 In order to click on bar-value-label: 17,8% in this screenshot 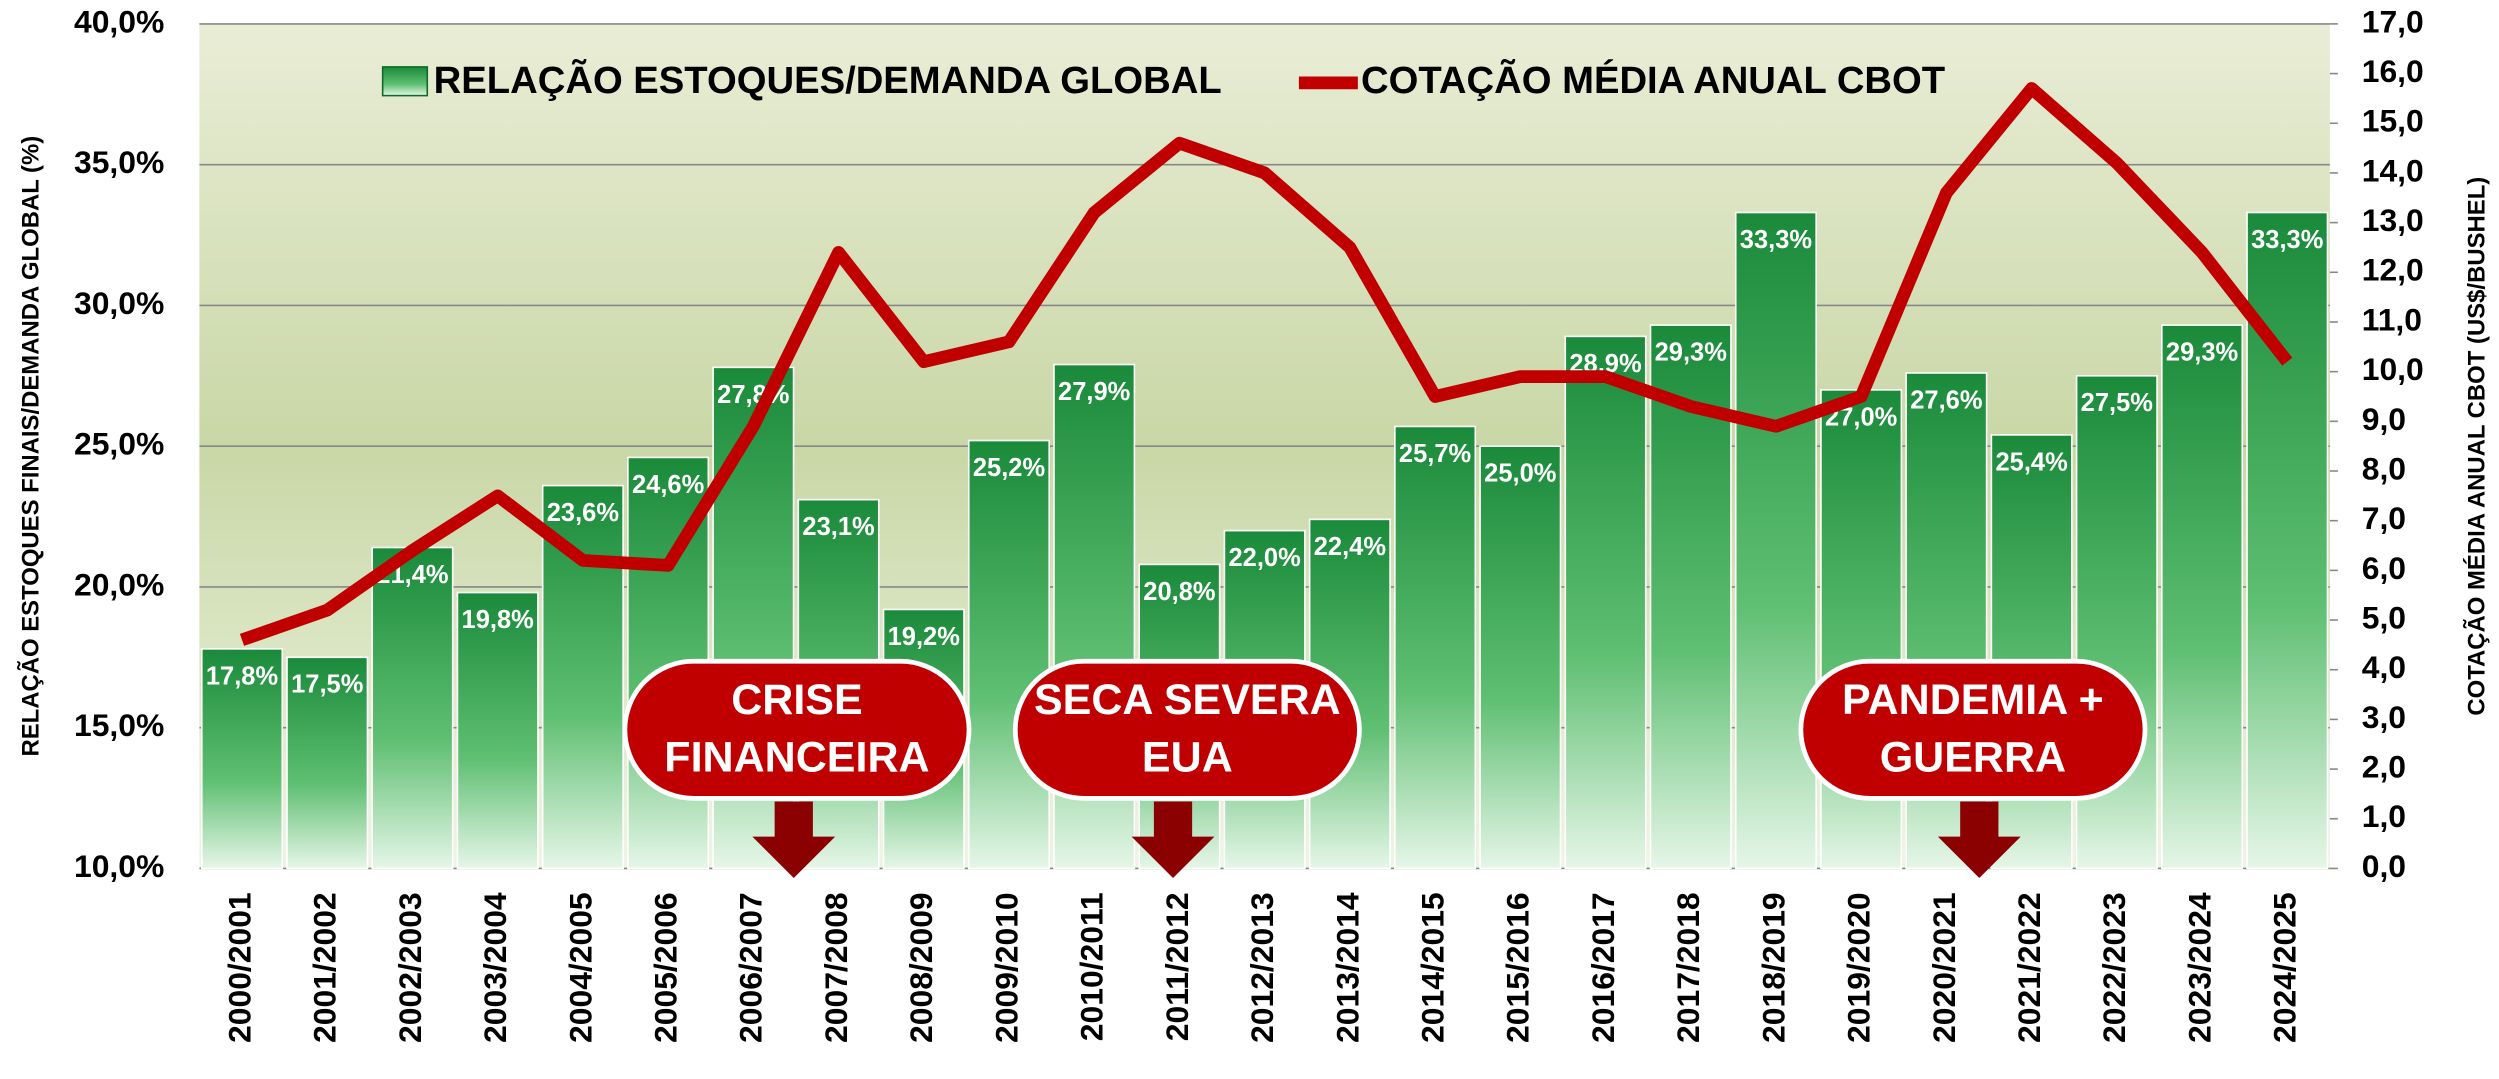, I will do `click(242, 676)`.